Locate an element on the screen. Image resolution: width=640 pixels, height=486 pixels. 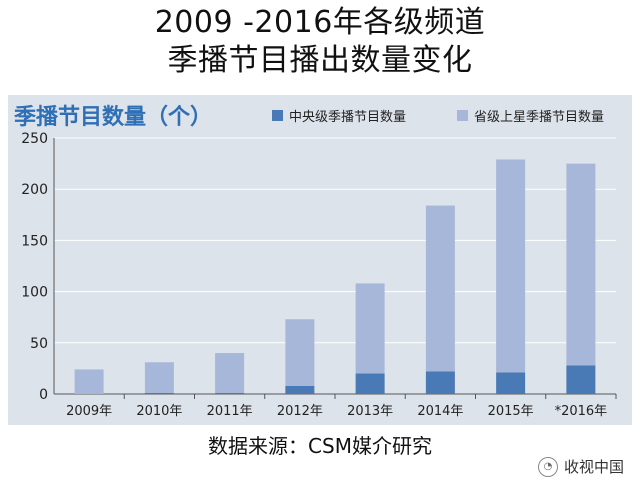
y-tick-label: 0 is located at coordinates (43, 395).